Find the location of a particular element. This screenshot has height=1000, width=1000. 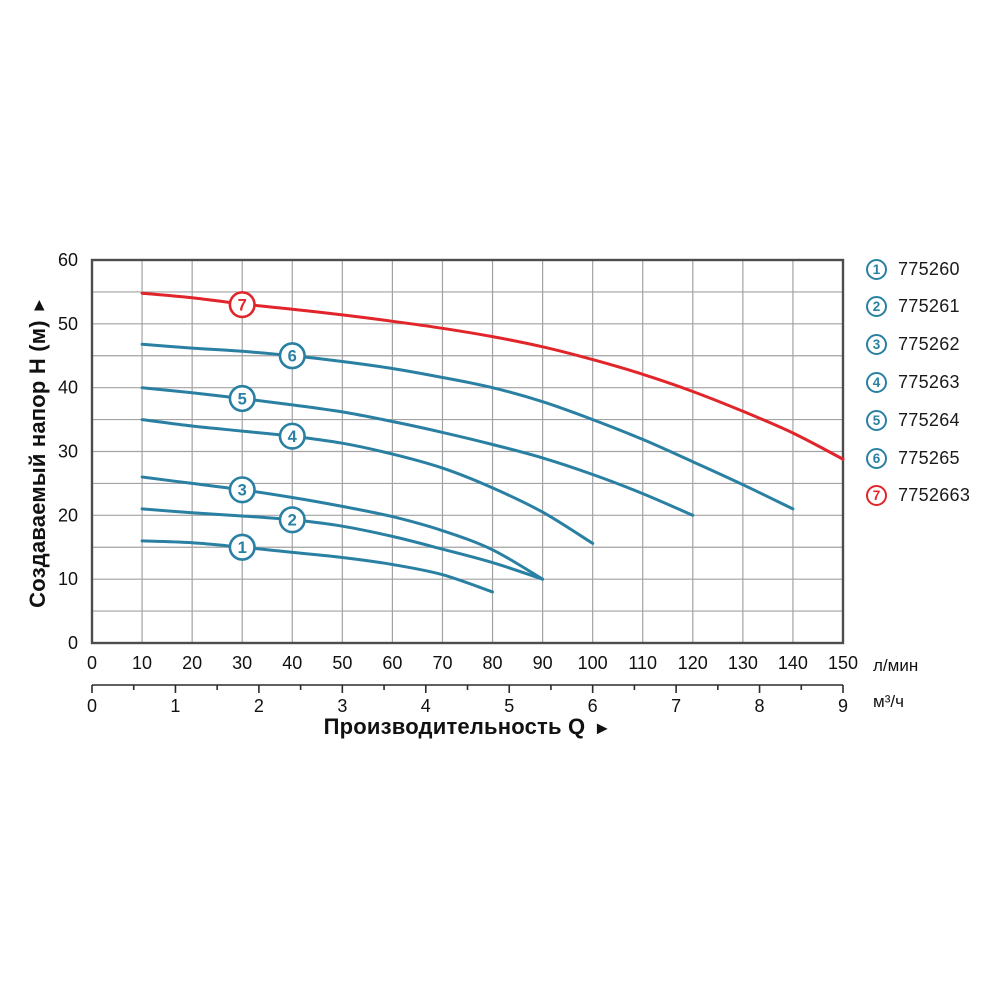

curve-marker-number: 3 is located at coordinates (242, 491).